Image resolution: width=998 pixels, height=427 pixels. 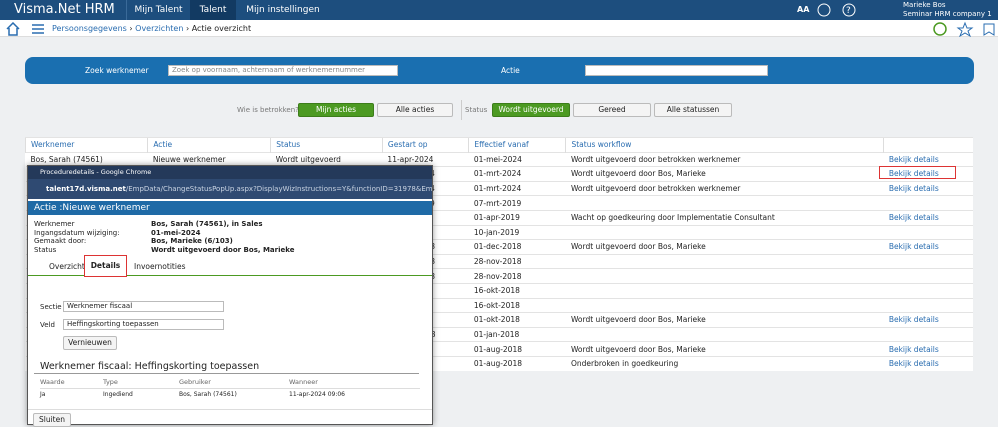 What do you see at coordinates (415, 110) in the screenshot?
I see `filter-button: Alle acties` at bounding box center [415, 110].